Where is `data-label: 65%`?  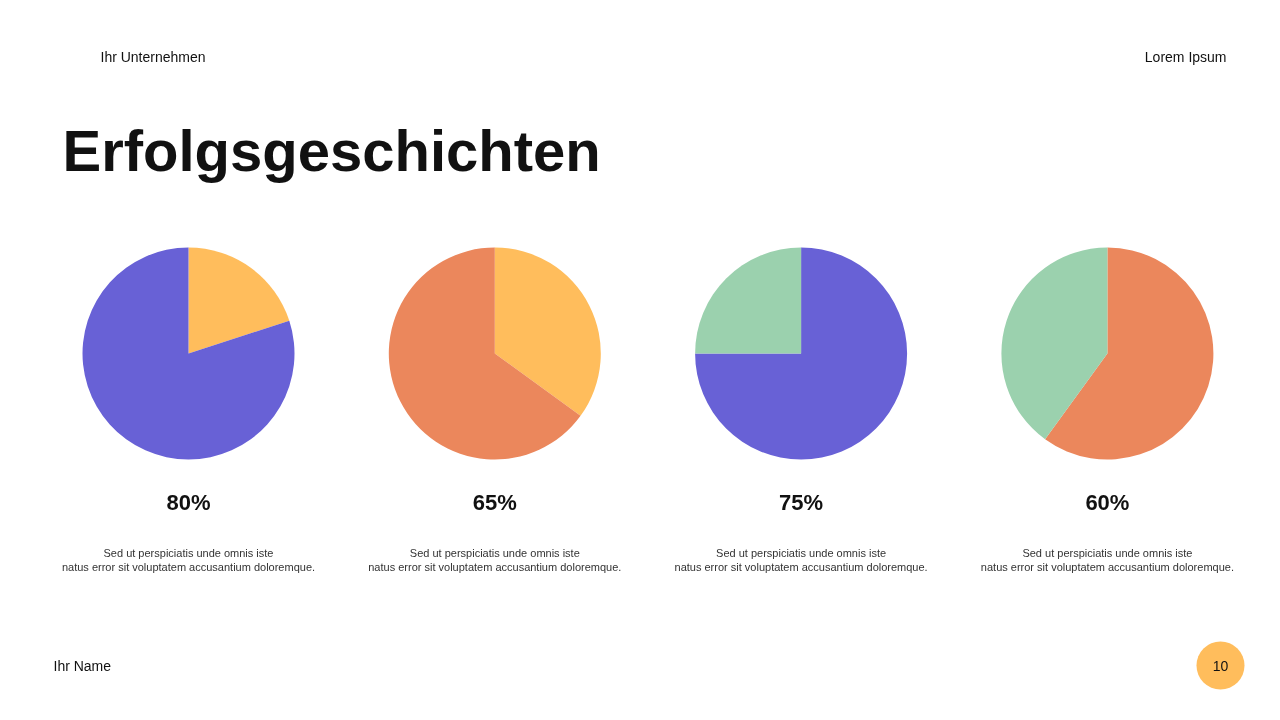 data-label: 65% is located at coordinates (494, 502).